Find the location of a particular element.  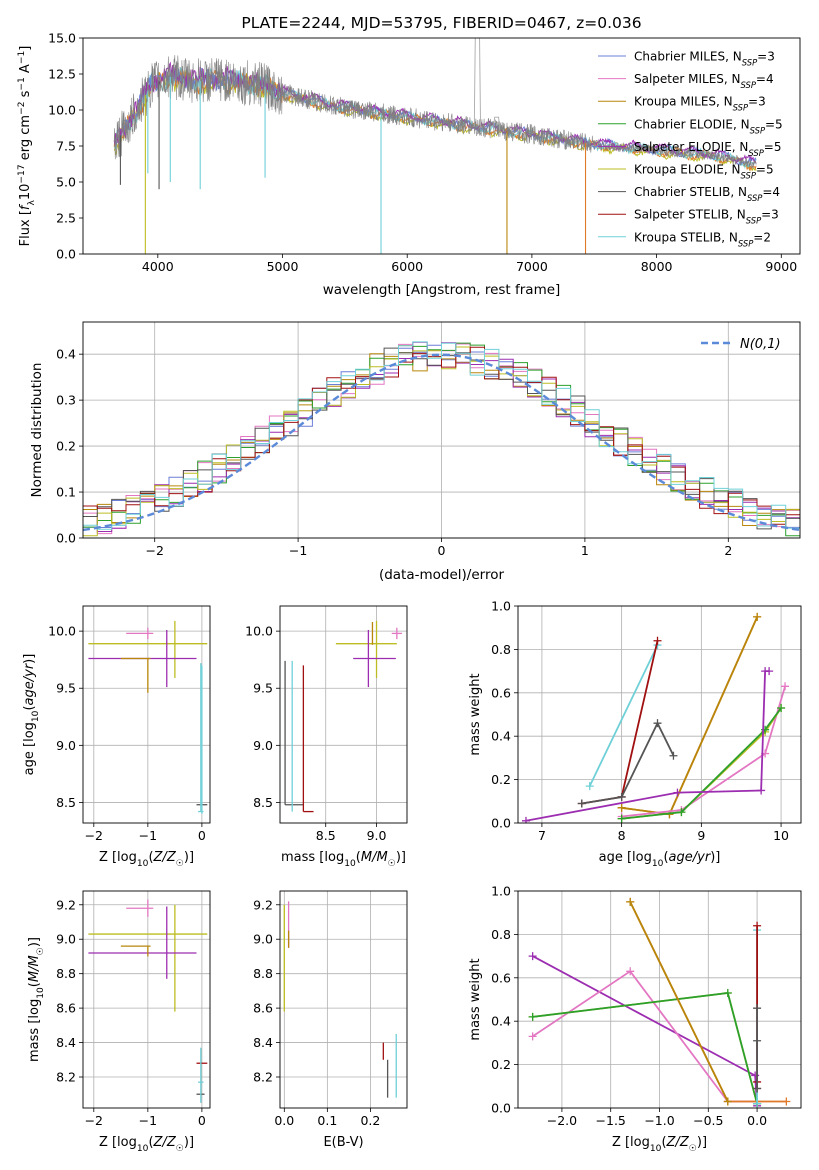

line-kroupa_elodie is located at coordinates (645, 1048).